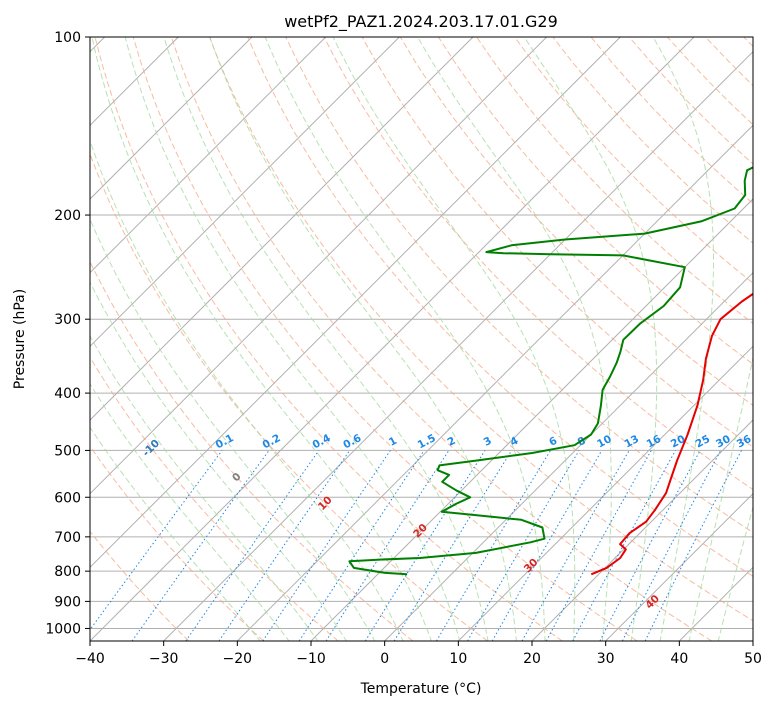 This screenshot has width=775, height=708. Describe the element at coordinates (20, 339) in the screenshot. I see `y-axis-label: Pressure (hPa)` at that location.